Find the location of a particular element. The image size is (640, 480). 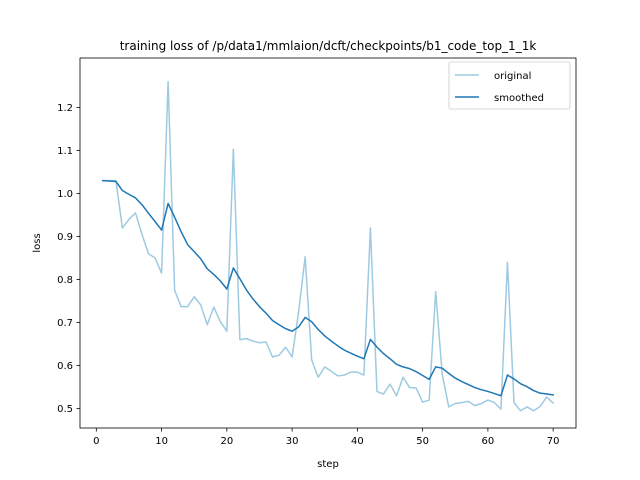

y-axis-ticks: 0.5 0.6 0.7 0.8 0.9 1.0 1.1 1.2 is located at coordinates (68, 259).